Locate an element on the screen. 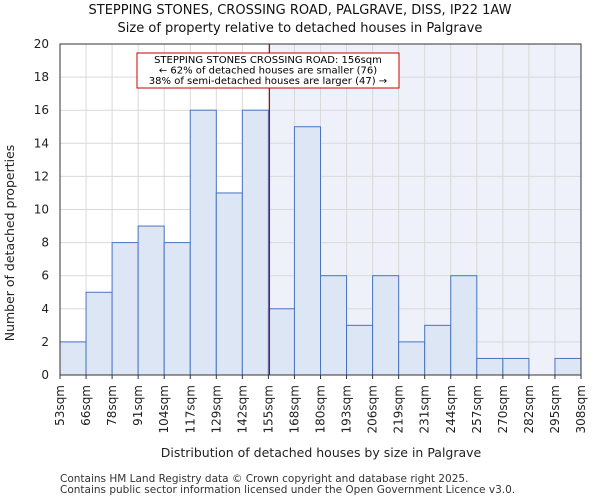  x-tick-label: 53sqm is located at coordinates (60, 405).